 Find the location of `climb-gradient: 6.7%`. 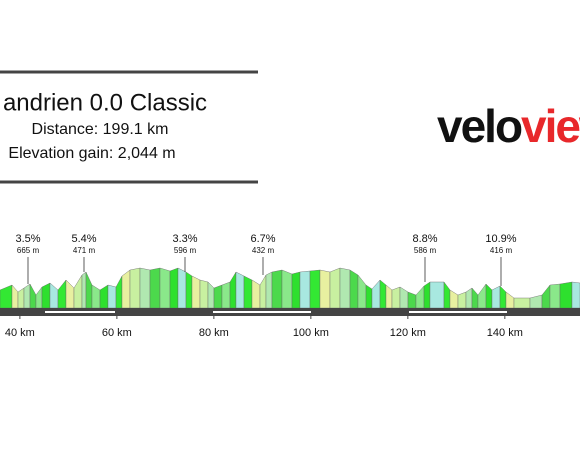

climb-gradient: 6.7% is located at coordinates (262, 239).